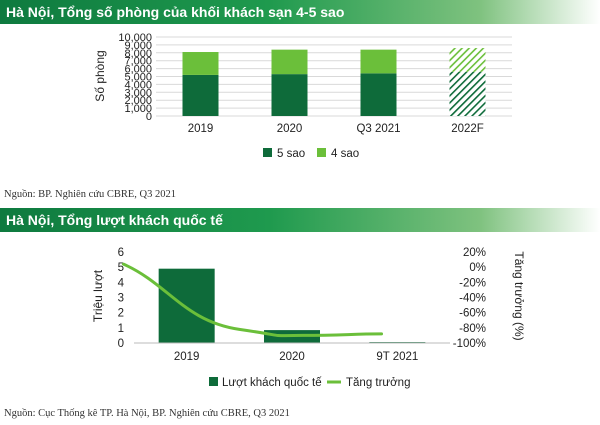 The width and height of the screenshot is (600, 425). Describe the element at coordinates (472, 299) in the screenshot. I see `chart2-y2tick-label: -40%` at that location.